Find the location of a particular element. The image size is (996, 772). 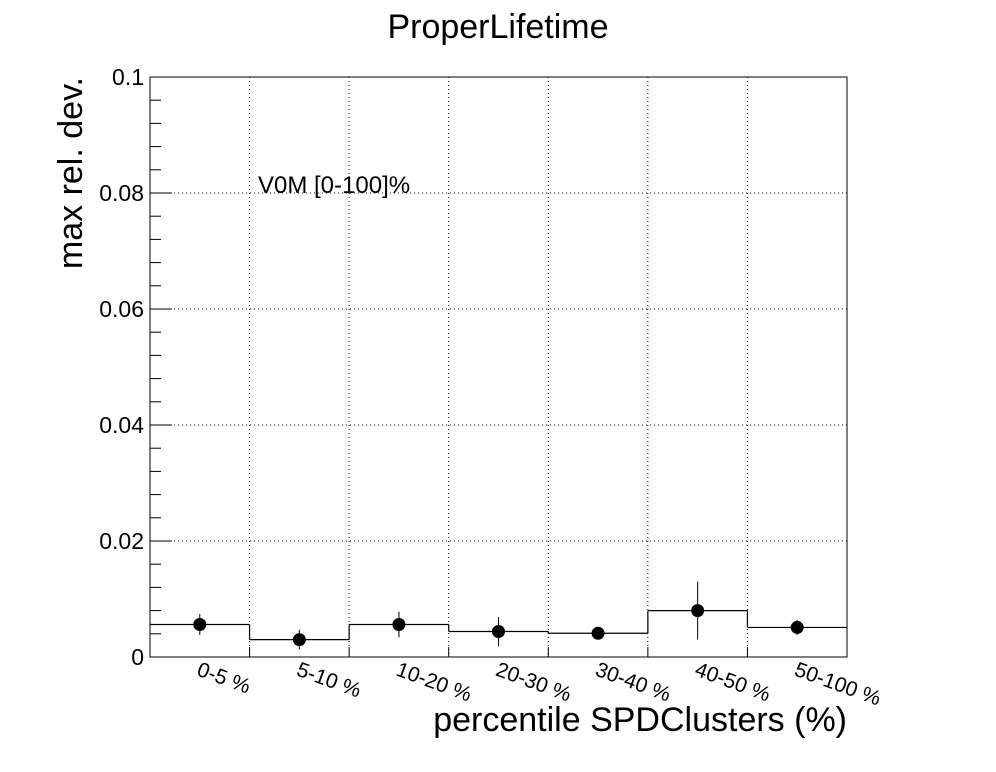

y-axis: 0 0.02 0.04 0.06 0.08 0.1 is located at coordinates (135, 367).